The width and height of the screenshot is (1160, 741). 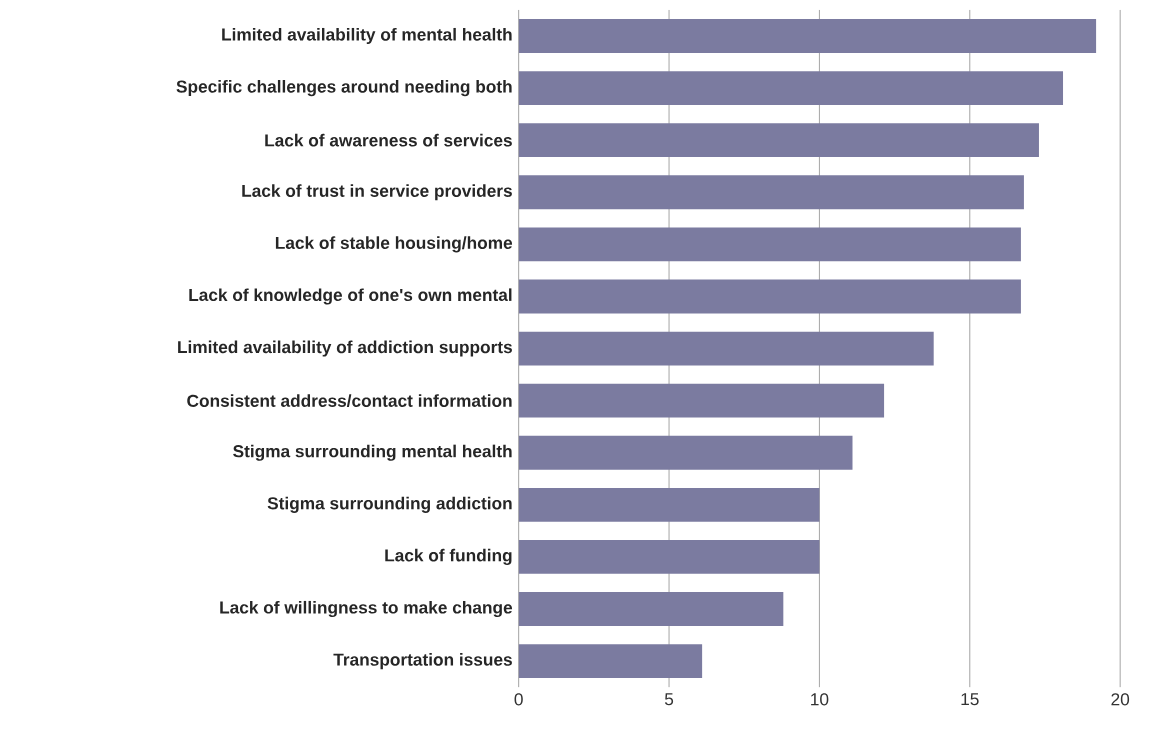 I want to click on y-tick-label: Transportation issues, so click(x=422, y=661).